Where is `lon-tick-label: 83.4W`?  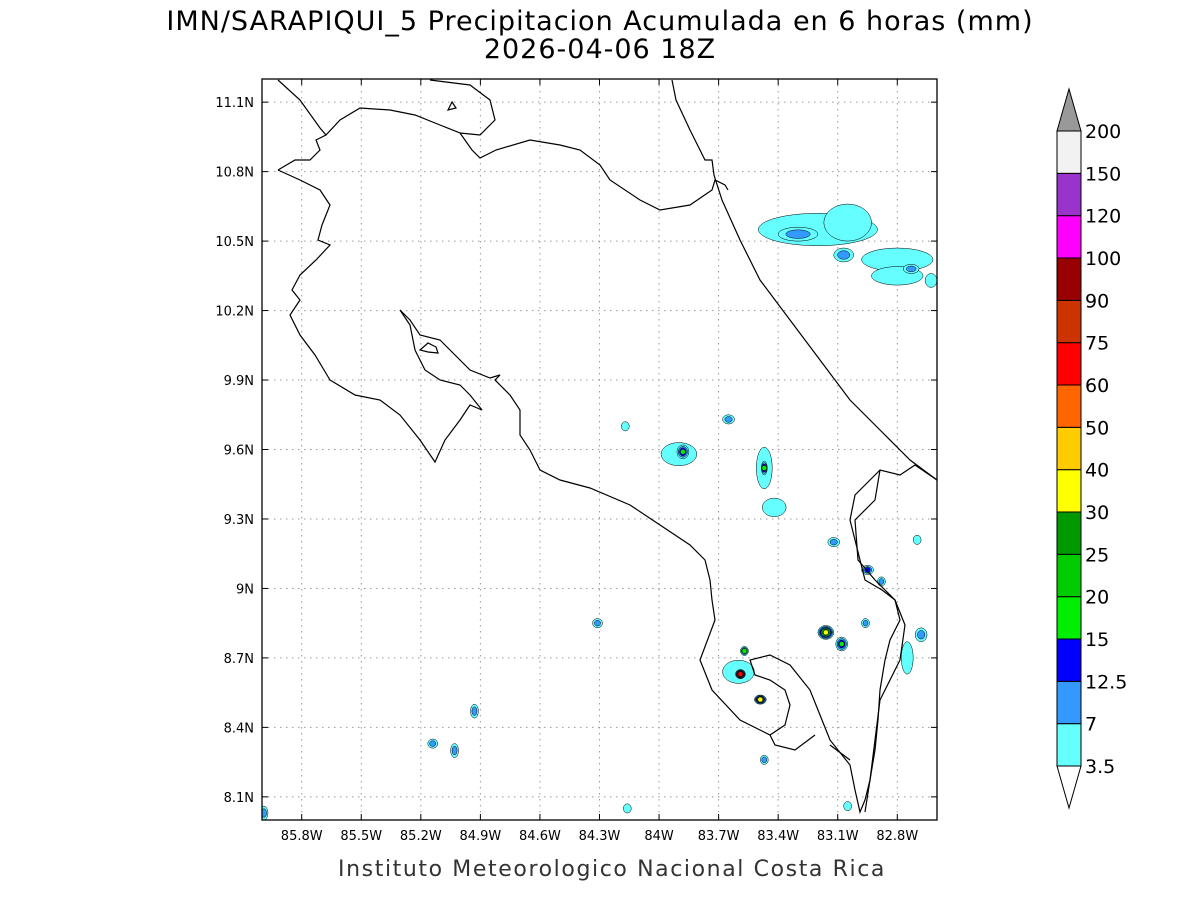
lon-tick-label: 83.4W is located at coordinates (778, 836).